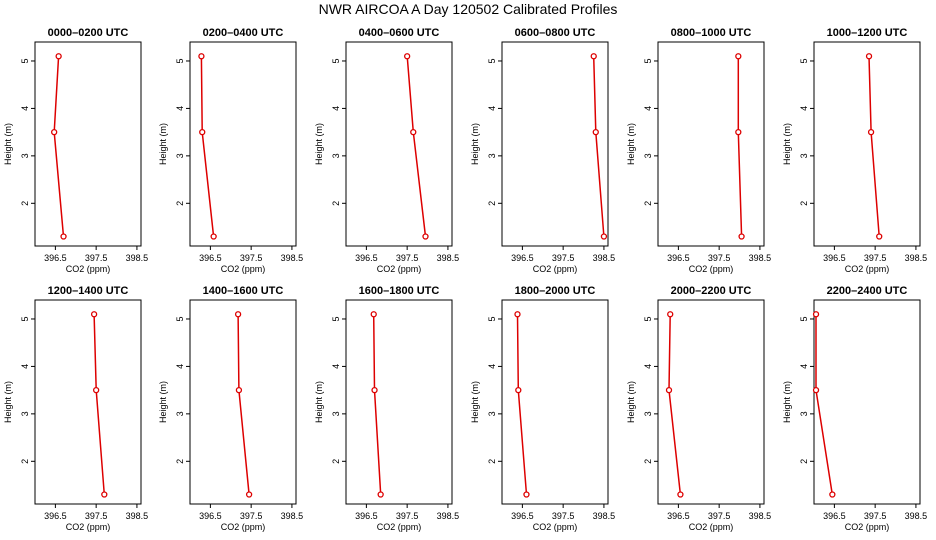 This screenshot has width=936, height=540. Describe the element at coordinates (399, 33) in the screenshot. I see `panel-title: 0400–0600 UTC` at that location.